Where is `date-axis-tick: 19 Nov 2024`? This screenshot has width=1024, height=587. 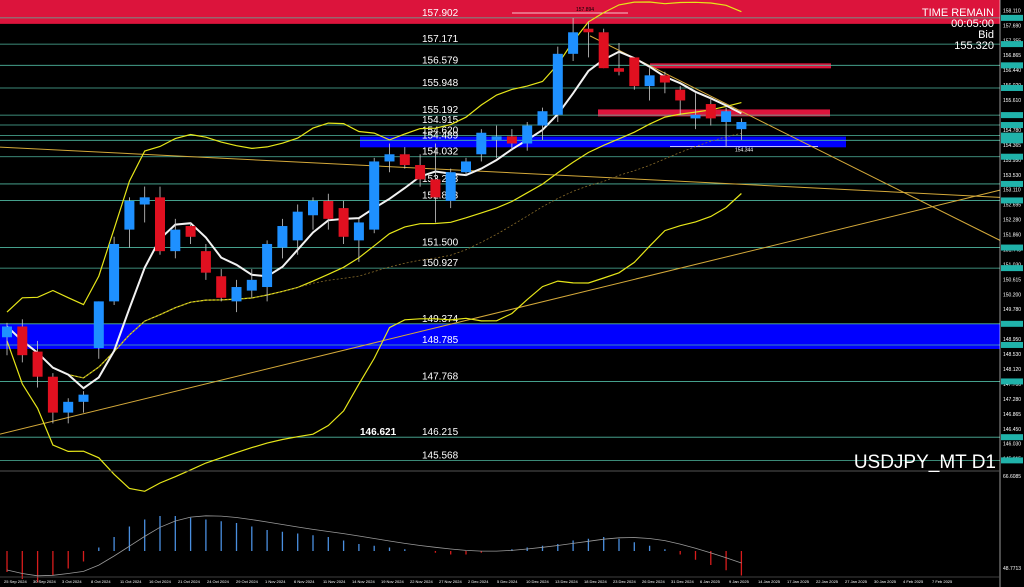 date-axis-tick: 19 Nov 2024 is located at coordinates (392, 581).